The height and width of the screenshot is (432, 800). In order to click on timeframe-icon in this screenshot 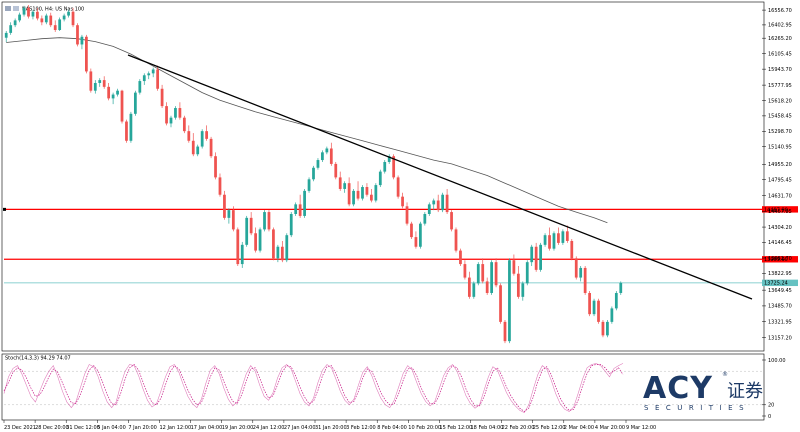, I will do `click(16, 8)`.